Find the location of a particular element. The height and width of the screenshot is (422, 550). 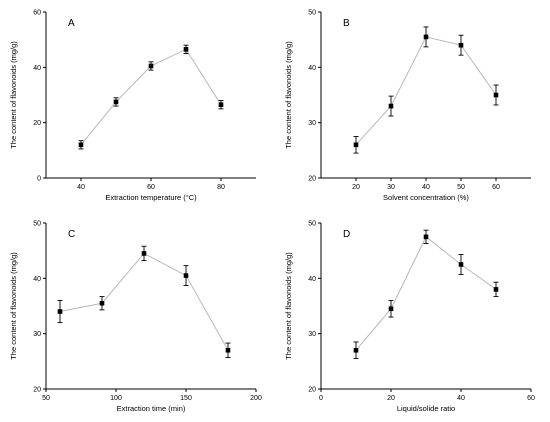

y-tick-label-a: 0 is located at coordinates (39, 179).